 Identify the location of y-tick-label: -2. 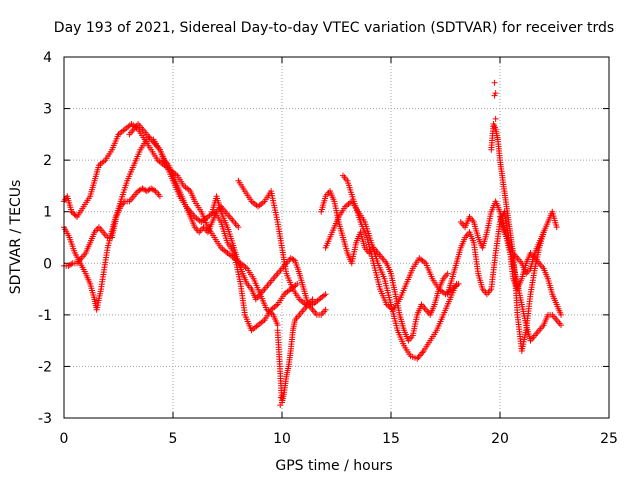
(45, 367).